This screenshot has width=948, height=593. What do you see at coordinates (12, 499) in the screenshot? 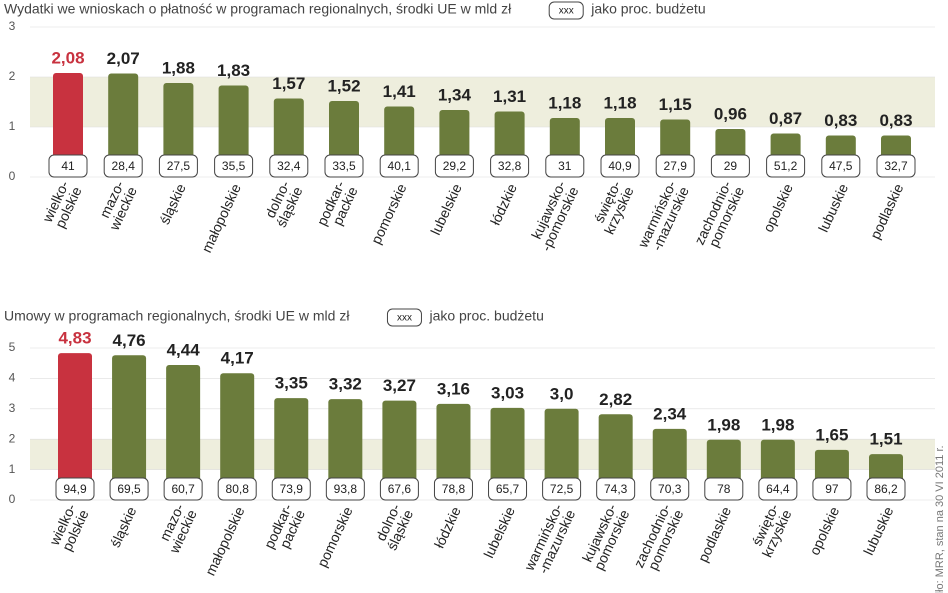
I see `y-tick-label: 0` at bounding box center [12, 499].